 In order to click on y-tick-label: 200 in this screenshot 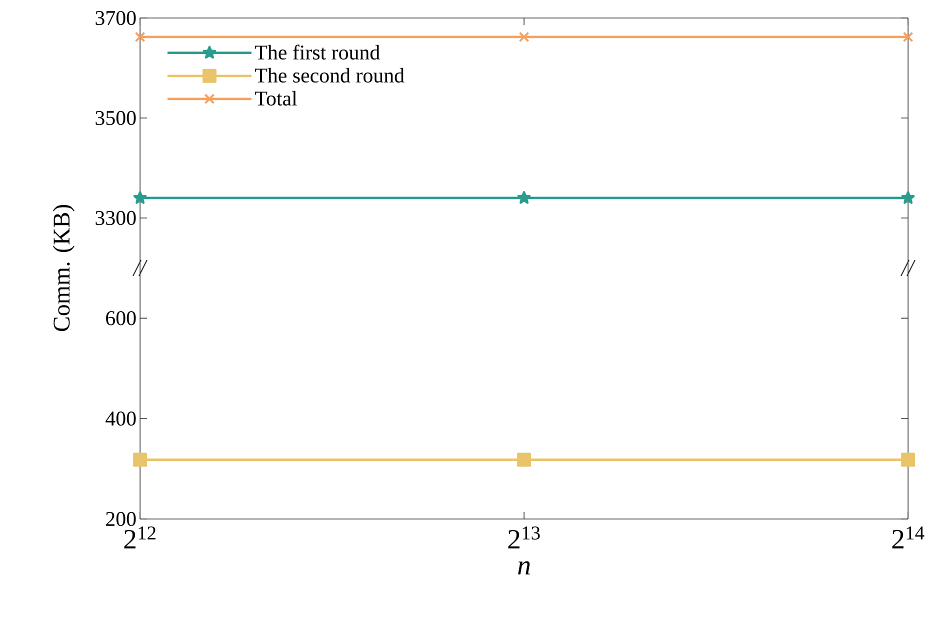, I will do `click(121, 519)`.